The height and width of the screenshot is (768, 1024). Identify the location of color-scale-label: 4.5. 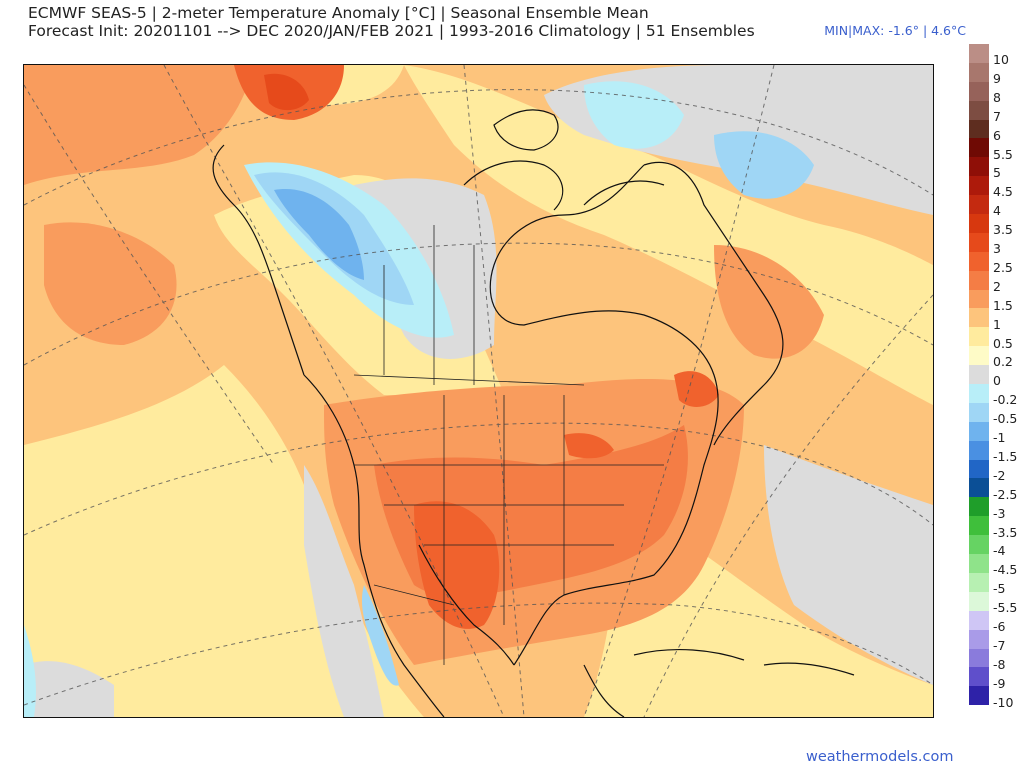
(1003, 192).